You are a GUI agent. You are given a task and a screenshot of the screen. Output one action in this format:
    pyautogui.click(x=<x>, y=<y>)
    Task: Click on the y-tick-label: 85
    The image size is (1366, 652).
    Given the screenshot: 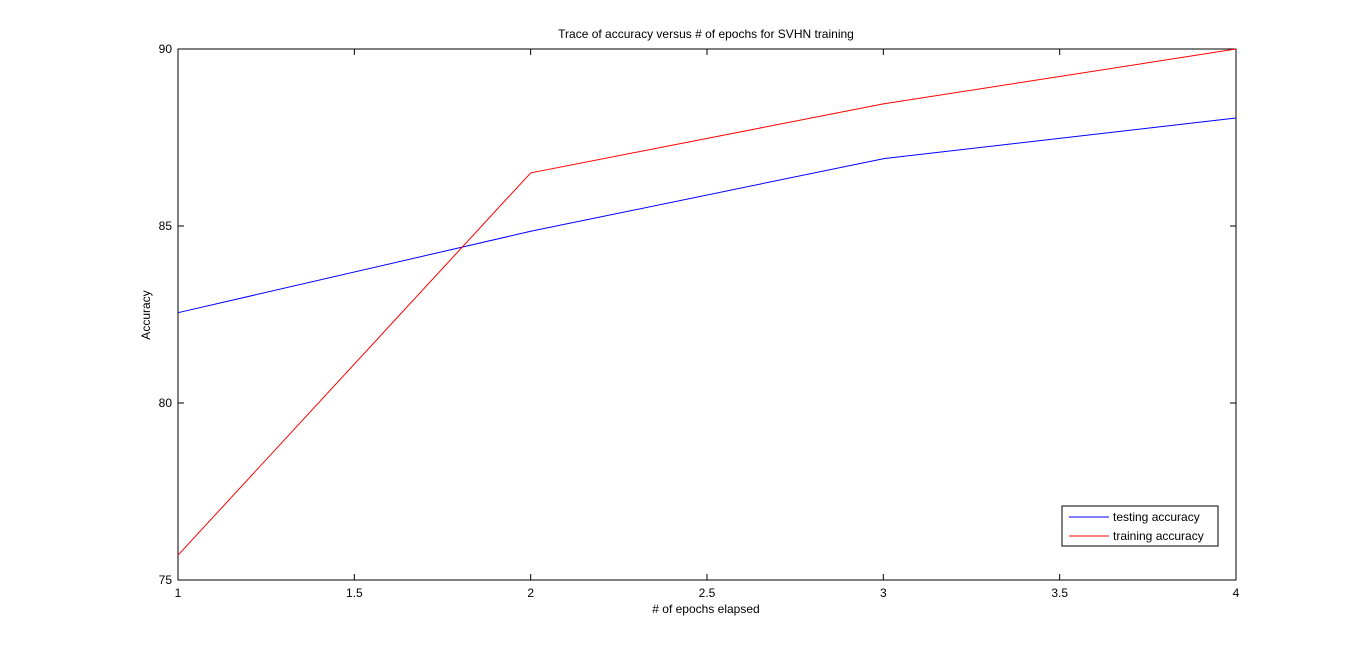 What is the action you would take?
    pyautogui.click(x=166, y=226)
    